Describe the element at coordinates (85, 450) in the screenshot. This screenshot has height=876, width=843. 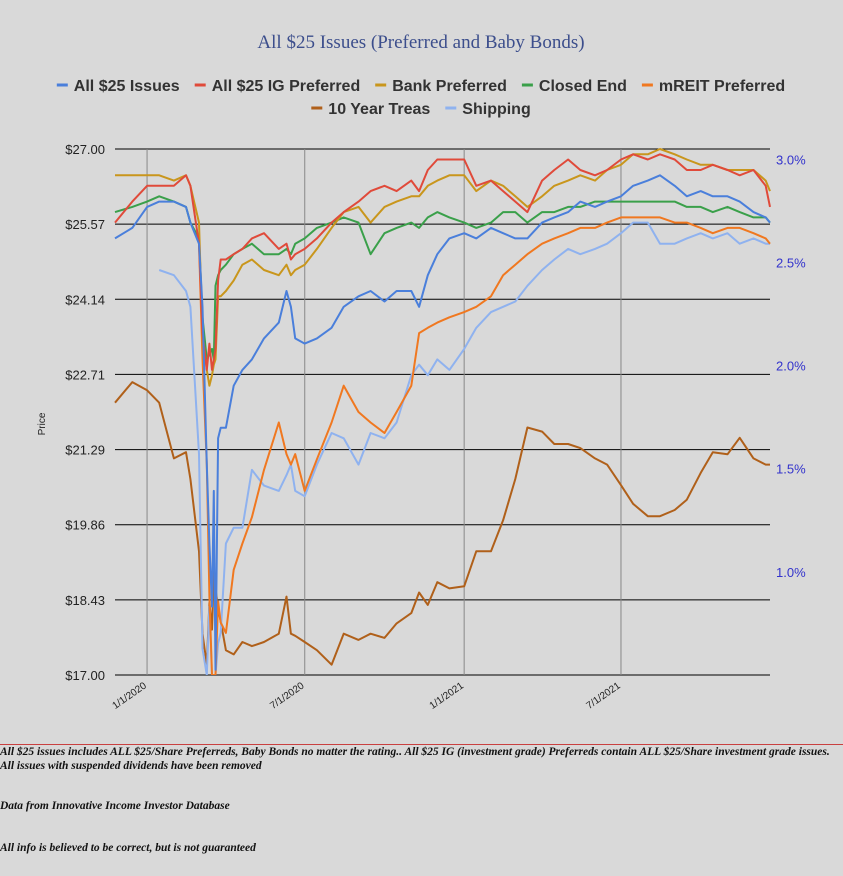
I see `y-tick-label: $21.29` at that location.